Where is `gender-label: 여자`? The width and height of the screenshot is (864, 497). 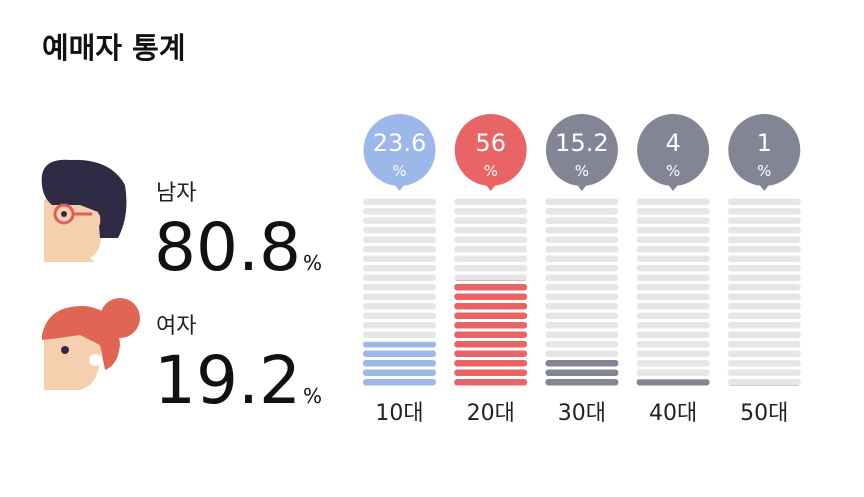
gender-label: 여자 is located at coordinates (176, 326).